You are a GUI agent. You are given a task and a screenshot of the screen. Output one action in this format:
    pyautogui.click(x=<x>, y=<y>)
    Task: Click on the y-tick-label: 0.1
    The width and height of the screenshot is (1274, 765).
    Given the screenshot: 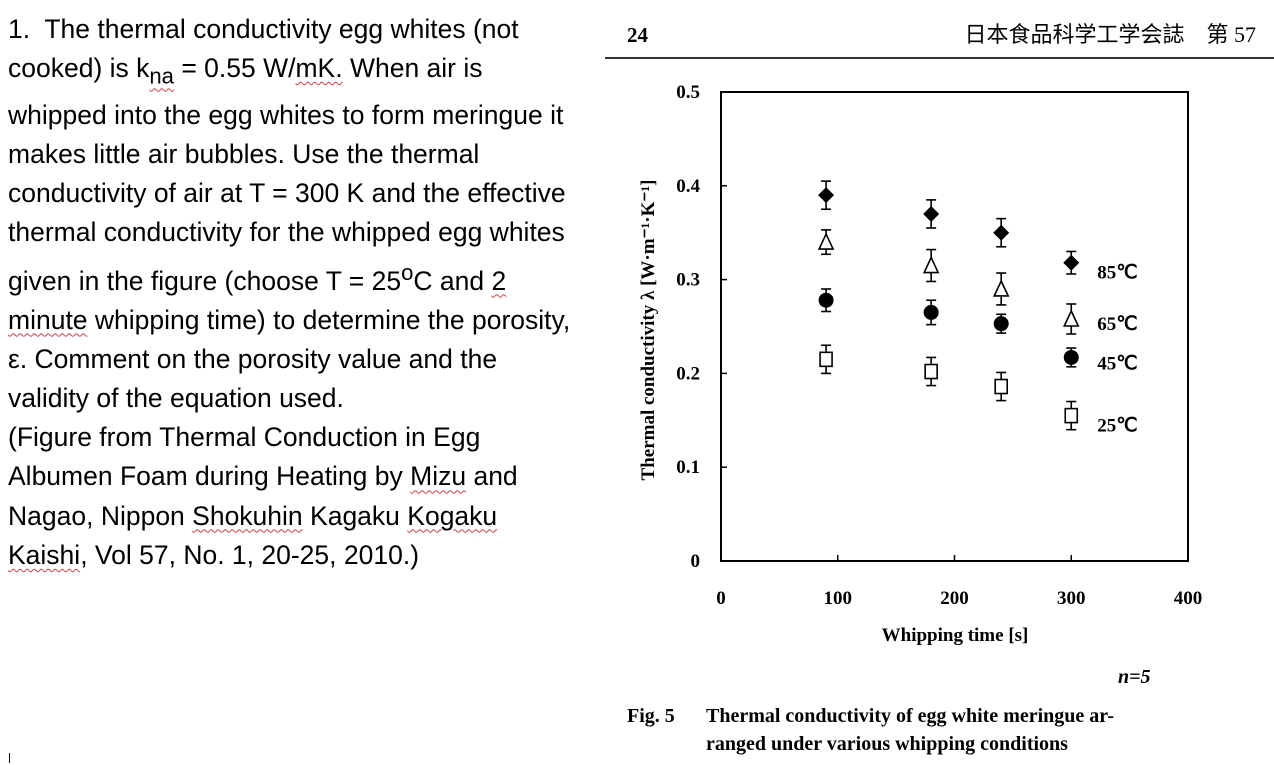 What is the action you would take?
    pyautogui.click(x=688, y=467)
    